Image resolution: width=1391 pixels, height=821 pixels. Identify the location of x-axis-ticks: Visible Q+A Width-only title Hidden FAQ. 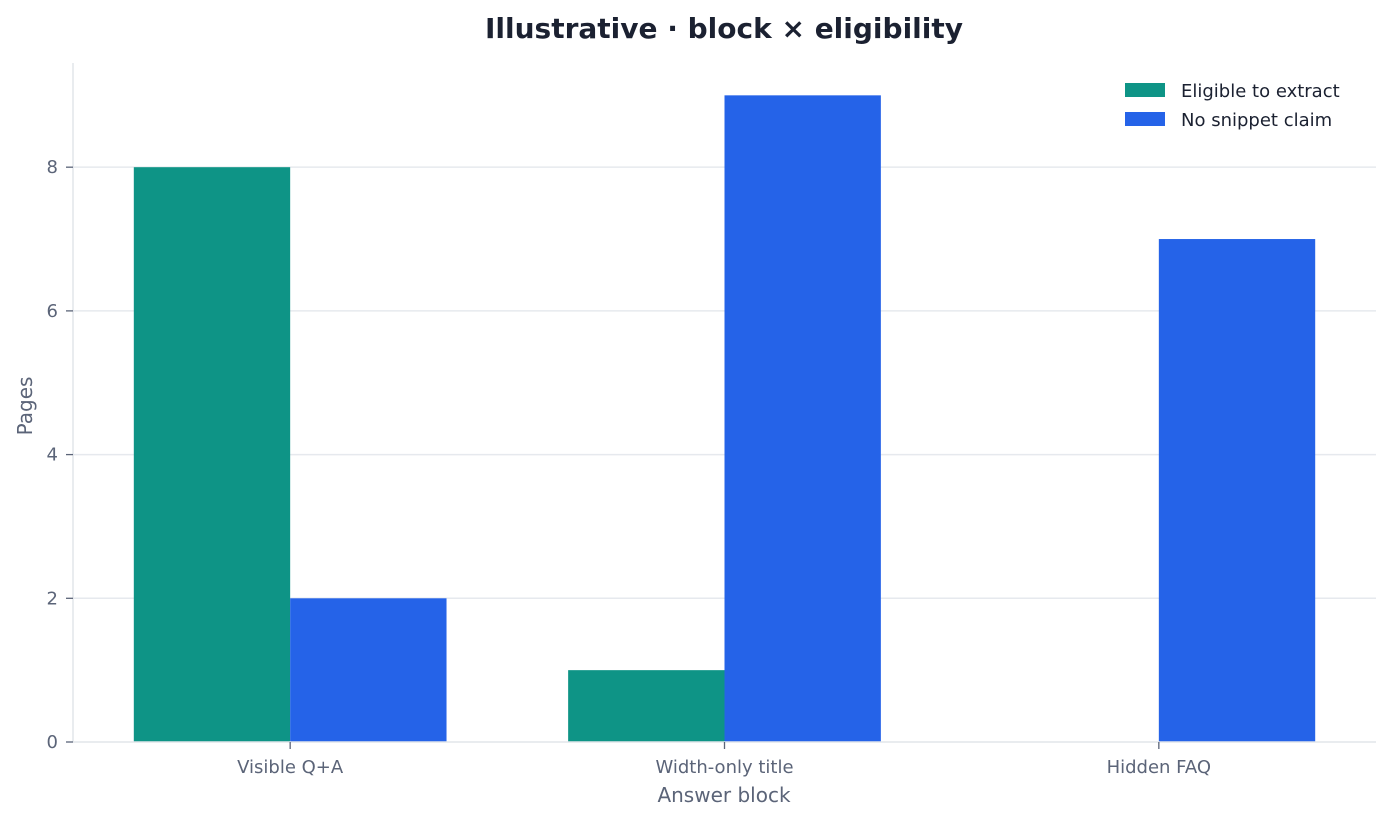
(724, 760).